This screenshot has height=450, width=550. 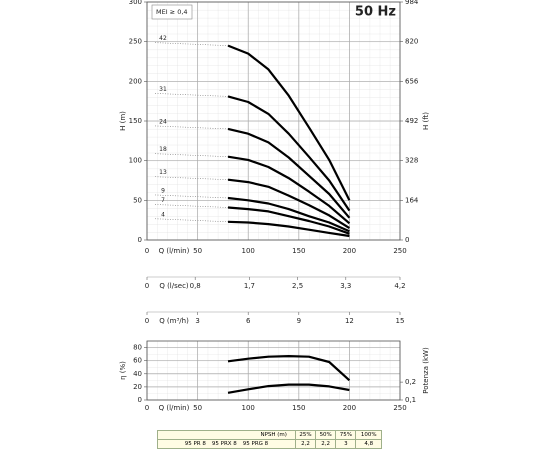 I want to click on y2-tick-label: 164, so click(x=412, y=200).